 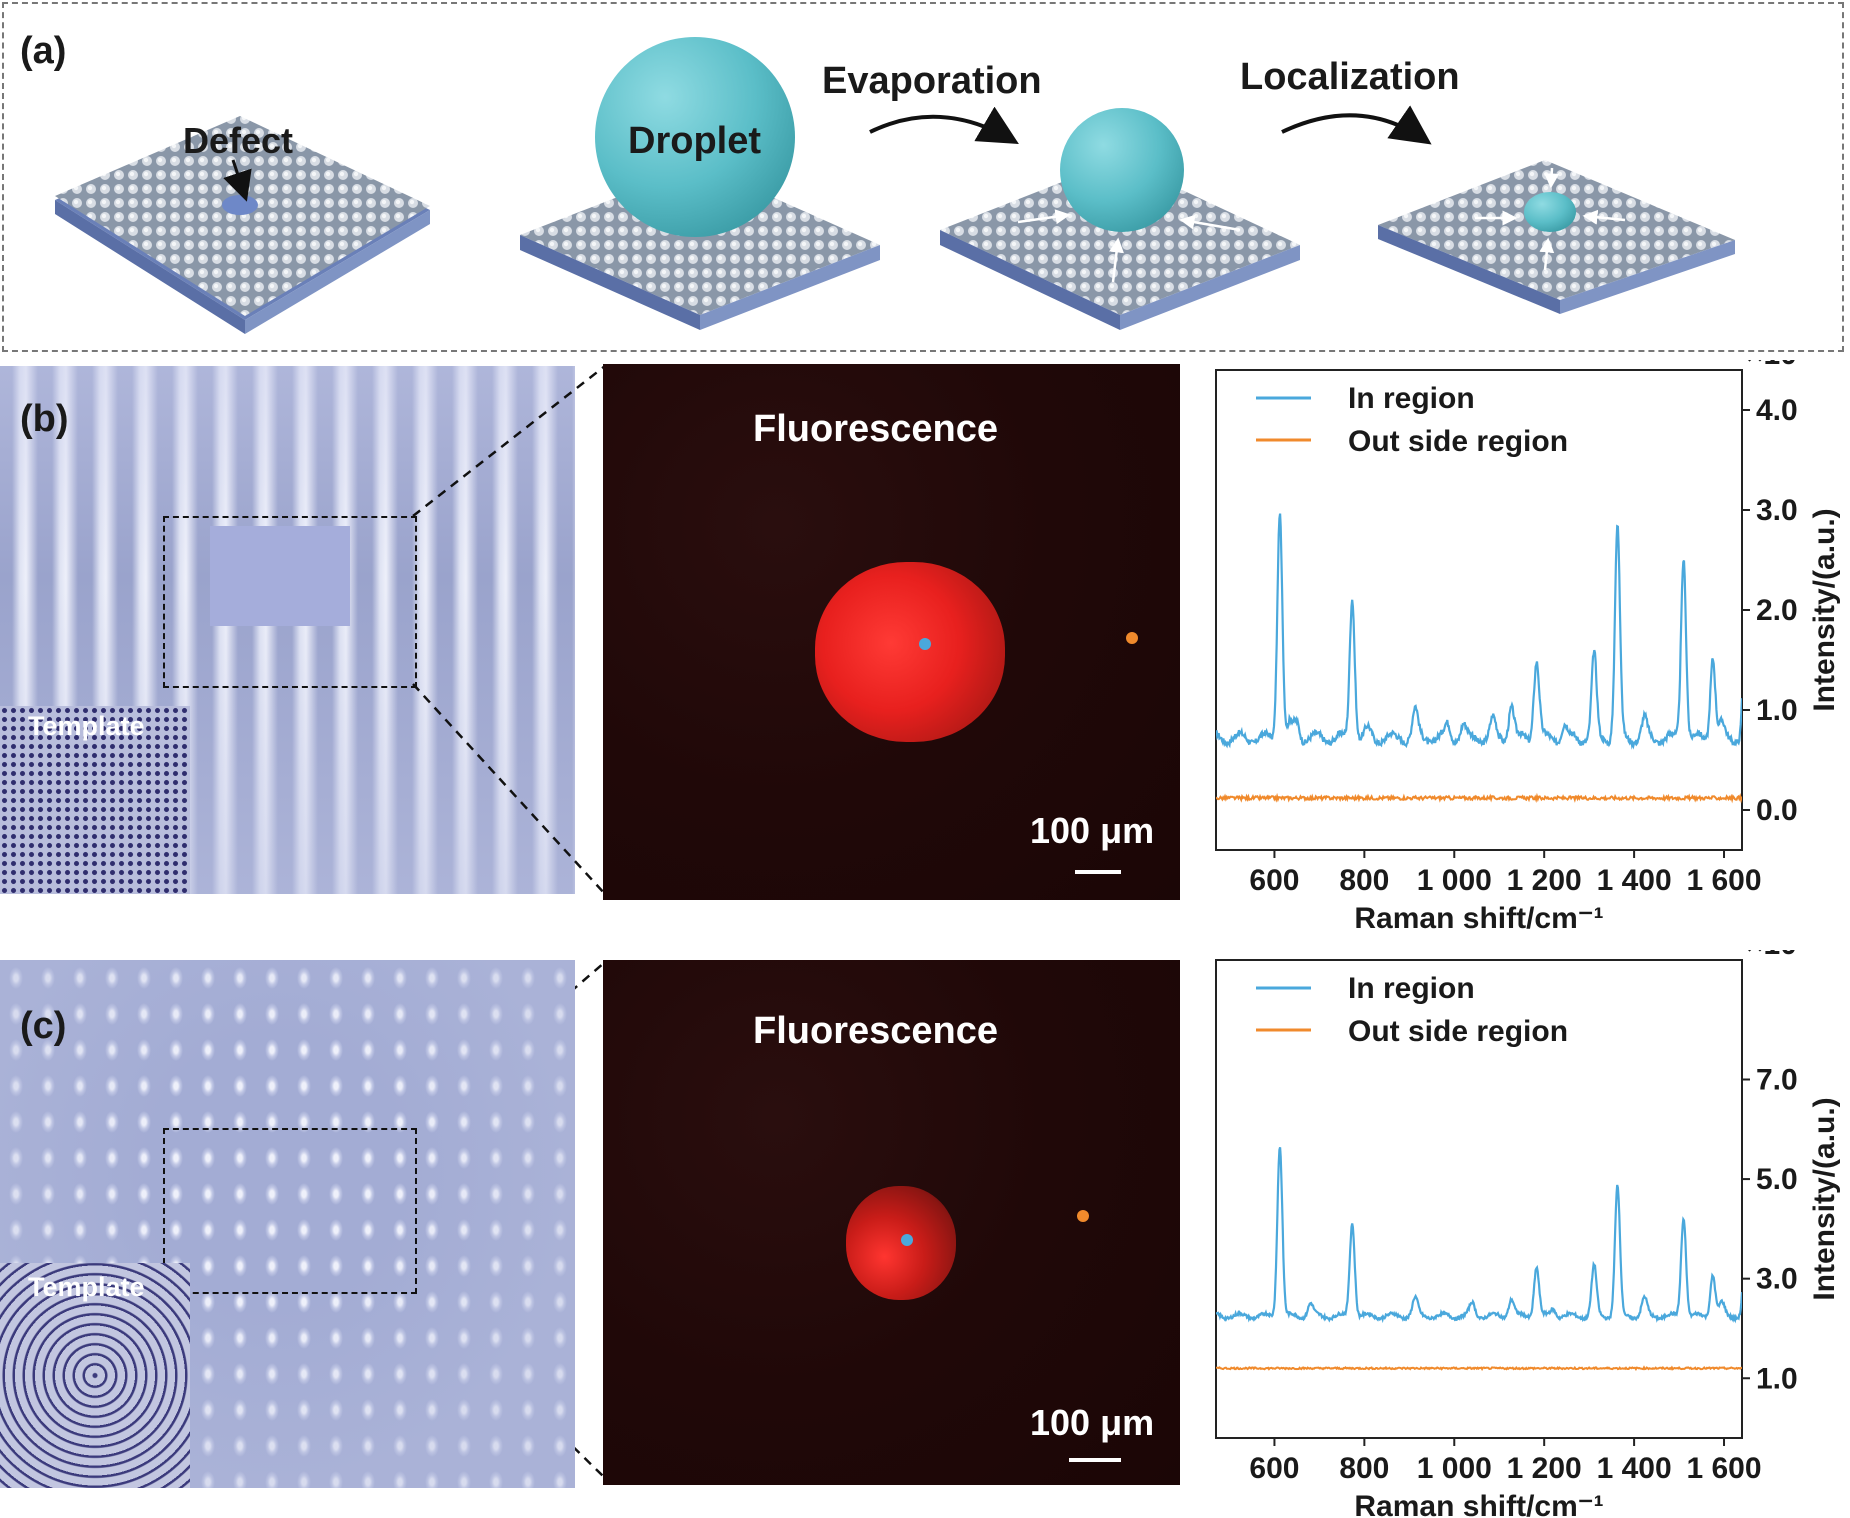 I want to click on in-region-dot-b, so click(x=925, y=644).